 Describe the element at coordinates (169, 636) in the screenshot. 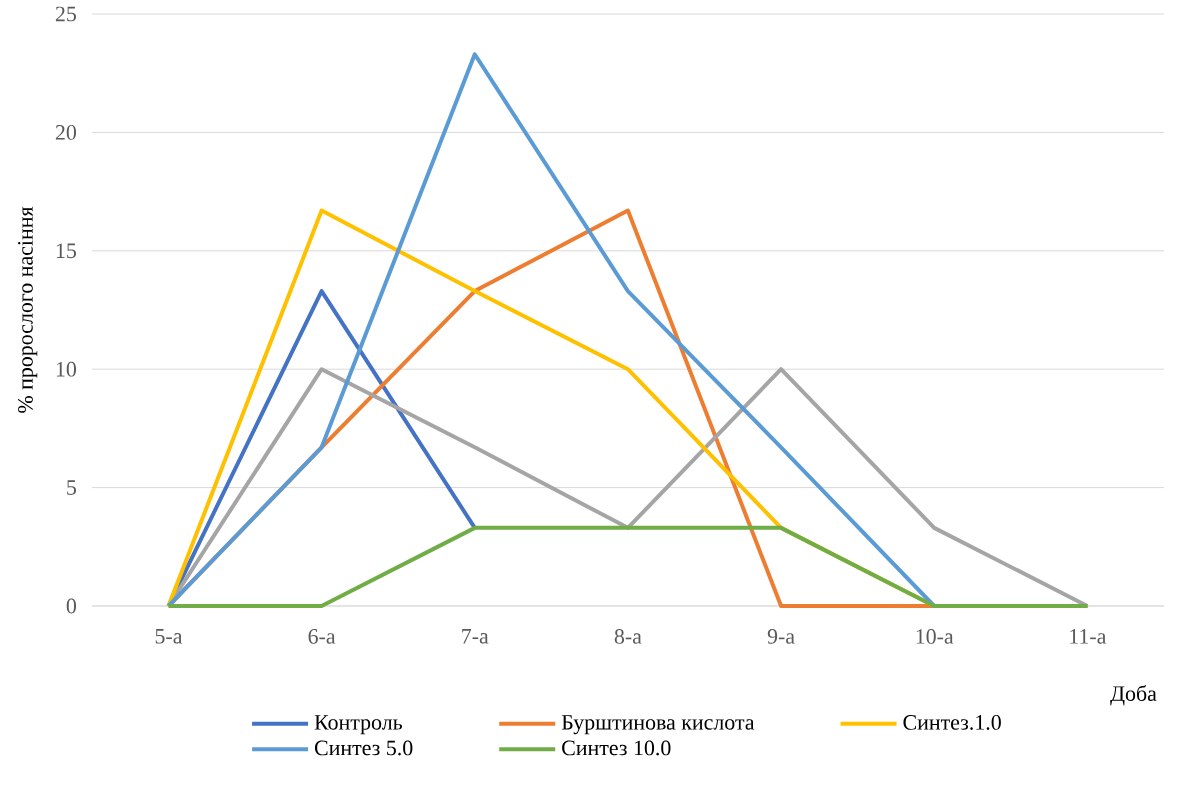

I see `x-tick-label: 5-а` at that location.